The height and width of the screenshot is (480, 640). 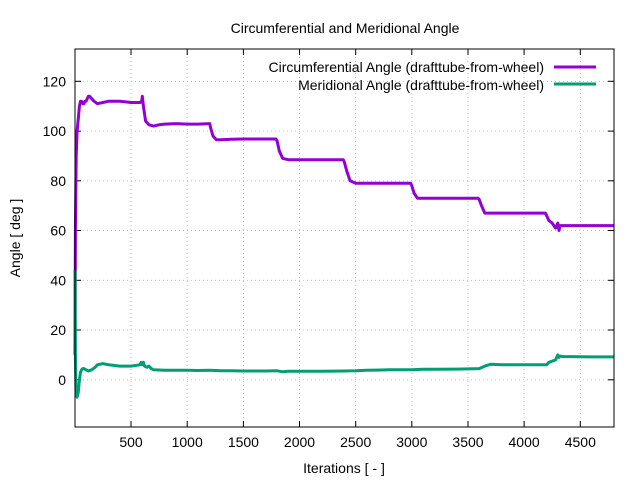 I want to click on y-tick-label: 120, so click(x=55, y=81).